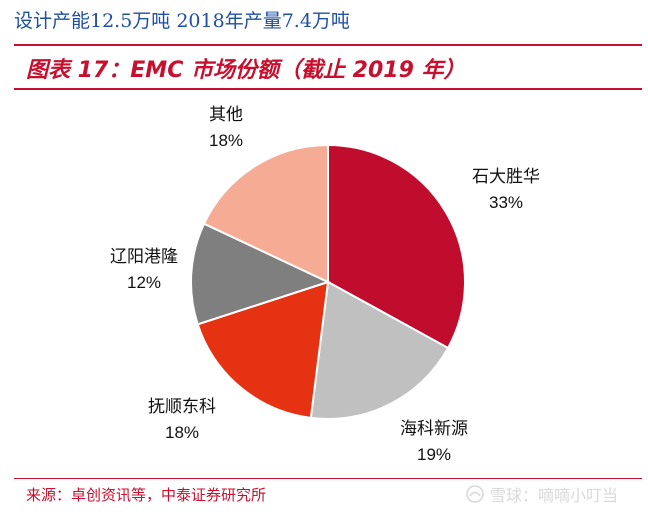  I want to click on slice-name-label: 其他, so click(226, 114).